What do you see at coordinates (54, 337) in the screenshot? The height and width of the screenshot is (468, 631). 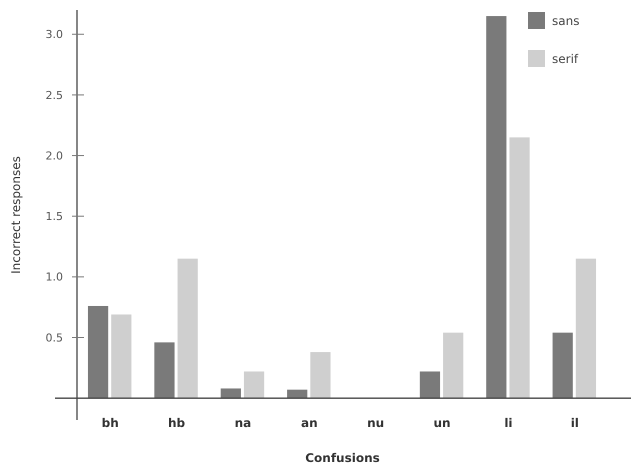 I see `y-tick-label: 0.5` at bounding box center [54, 337].